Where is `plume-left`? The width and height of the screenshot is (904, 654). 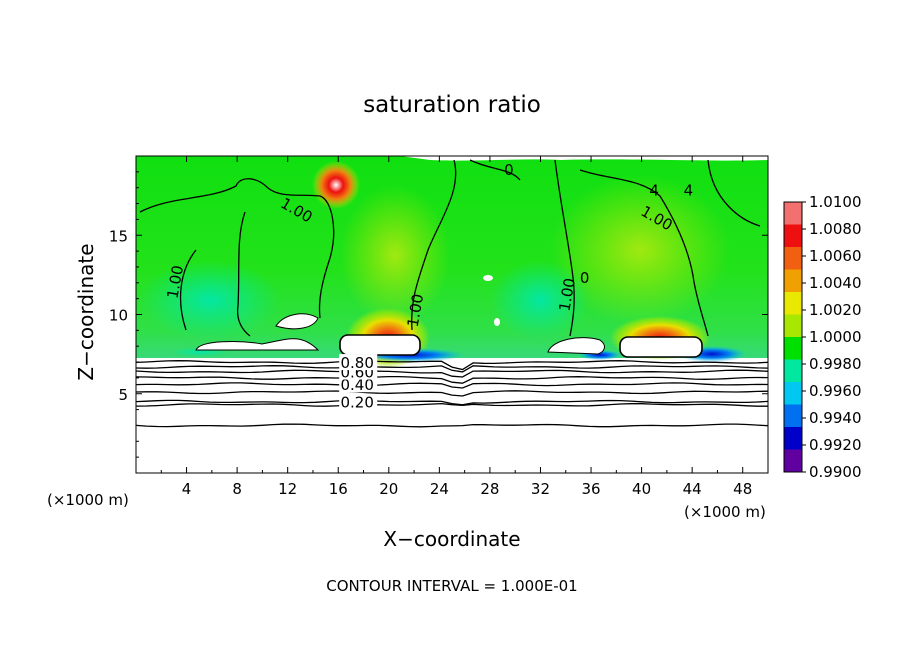 plume-left is located at coordinates (210, 300).